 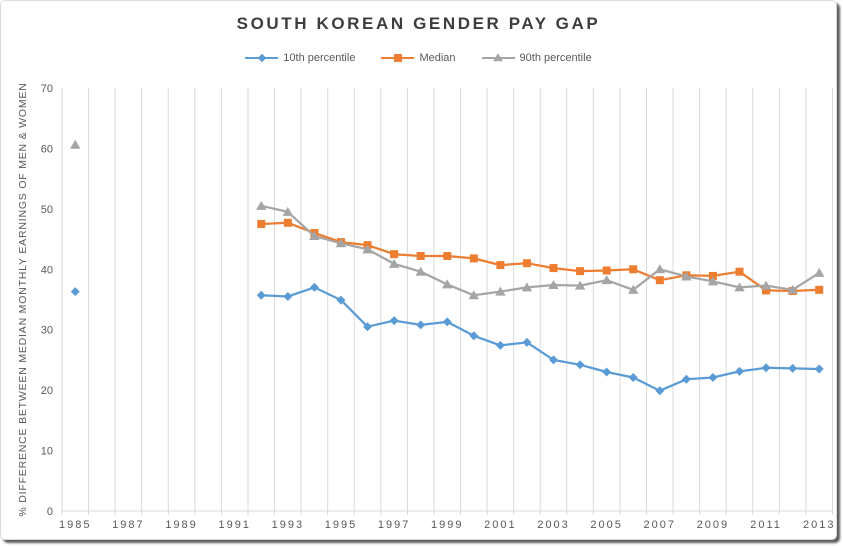 I want to click on x-axis-tick-label: 1997, so click(x=394, y=525).